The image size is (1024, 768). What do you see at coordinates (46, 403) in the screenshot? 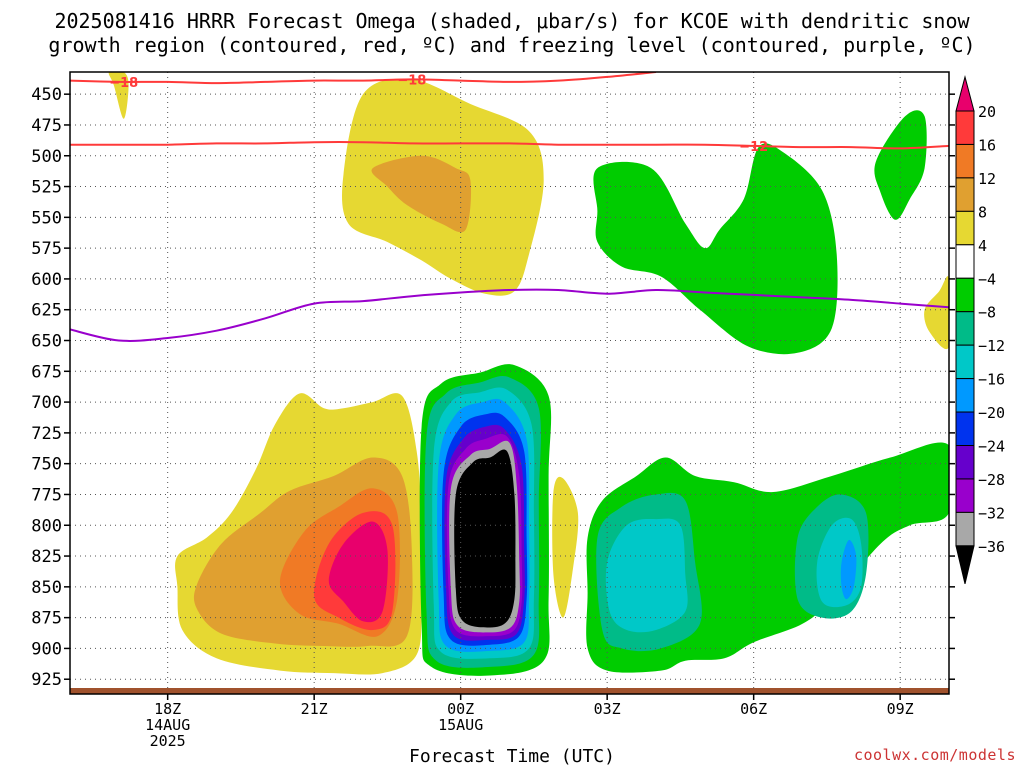
I see `y-tick-label: 700` at bounding box center [46, 403].